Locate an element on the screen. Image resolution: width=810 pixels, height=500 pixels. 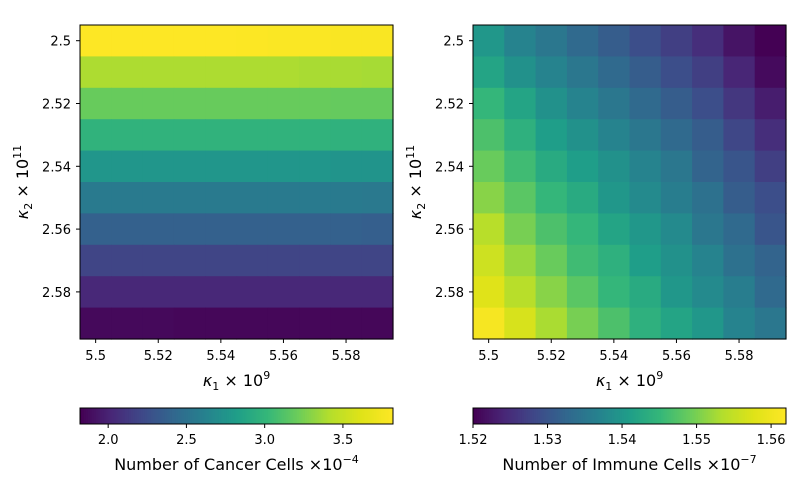
x-tick-label: 5.5 is located at coordinates (488, 356).